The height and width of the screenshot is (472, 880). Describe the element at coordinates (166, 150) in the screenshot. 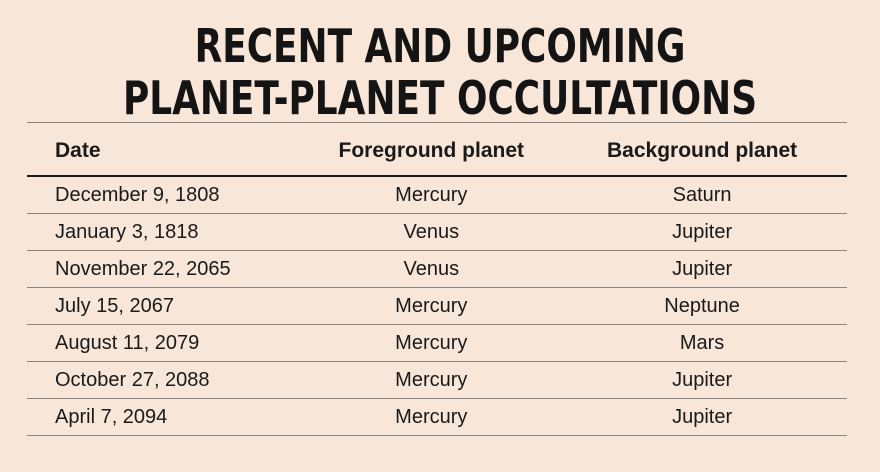

I see `header-date: Date` at that location.